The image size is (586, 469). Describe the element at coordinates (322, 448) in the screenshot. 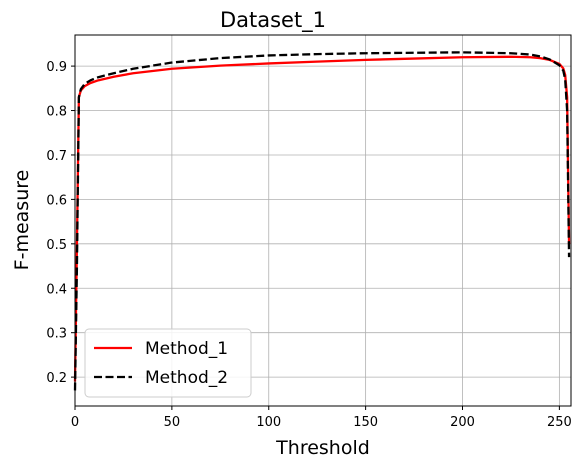

I see `x-axis-title: Threshold` at that location.